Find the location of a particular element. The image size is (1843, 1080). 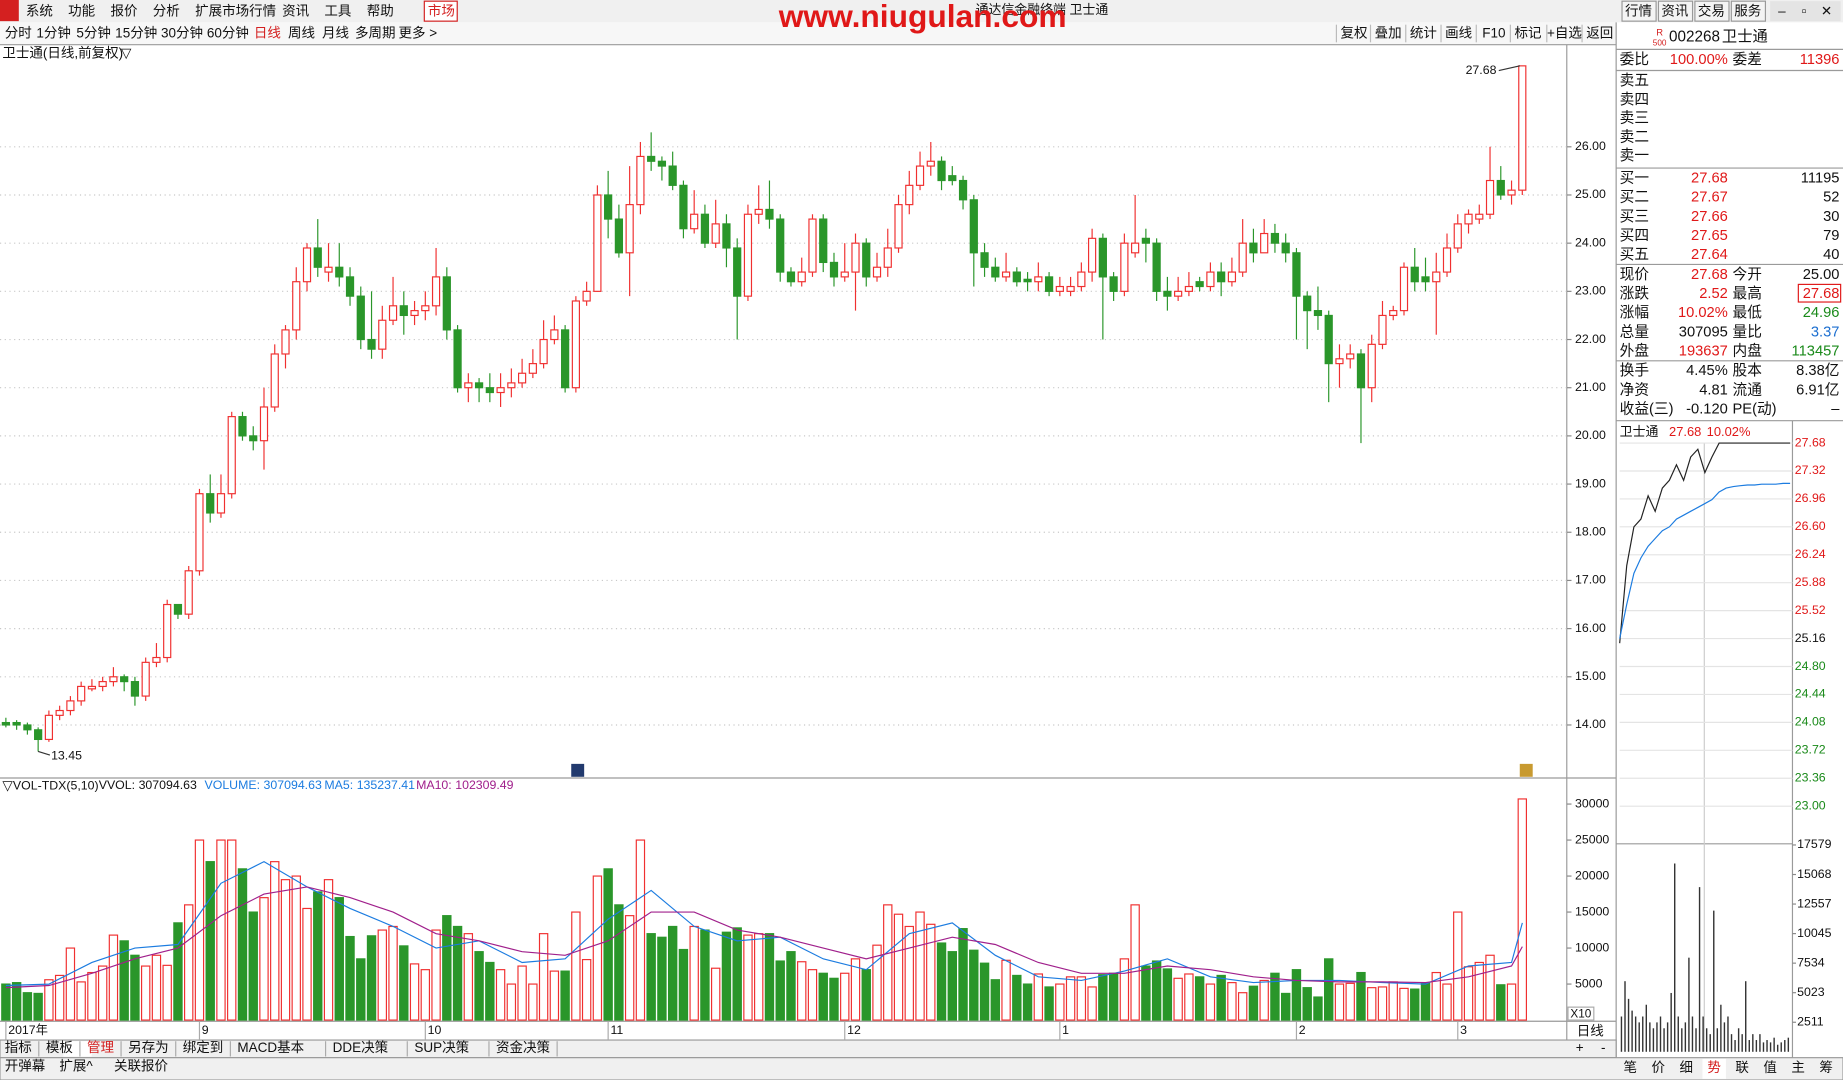

toolbar-button: 返回 is located at coordinates (1599, 33).